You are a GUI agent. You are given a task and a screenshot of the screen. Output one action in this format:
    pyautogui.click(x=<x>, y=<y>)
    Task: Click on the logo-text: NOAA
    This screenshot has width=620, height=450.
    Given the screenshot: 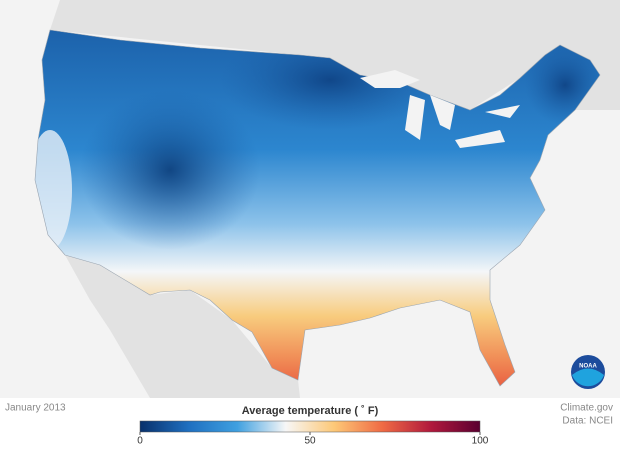 What is the action you would take?
    pyautogui.click(x=588, y=367)
    